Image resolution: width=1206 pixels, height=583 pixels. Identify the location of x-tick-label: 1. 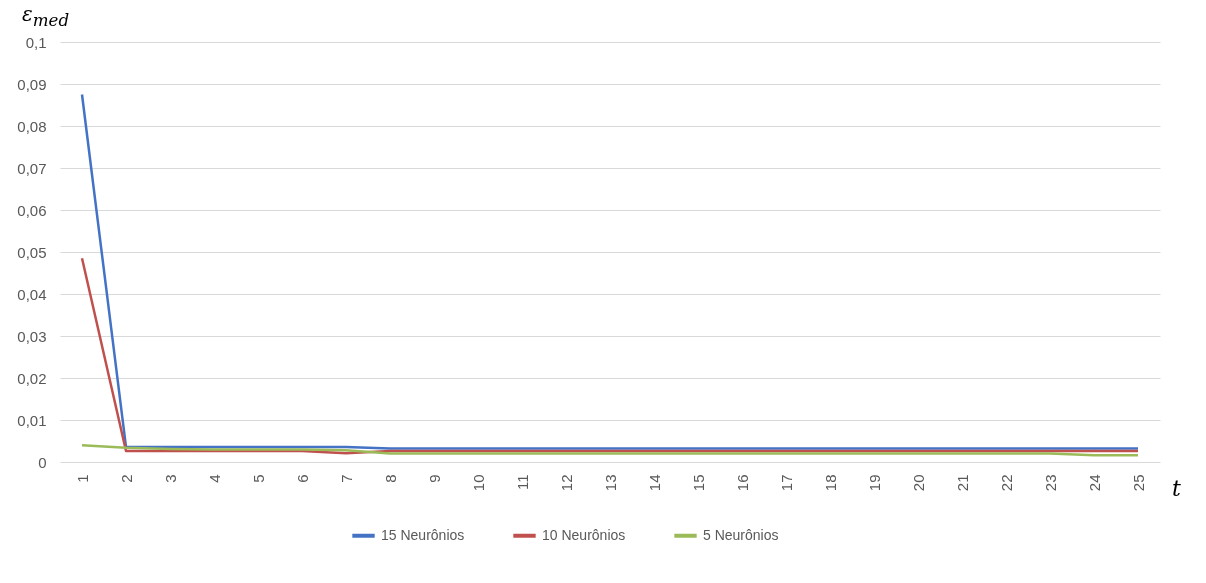
(82, 478).